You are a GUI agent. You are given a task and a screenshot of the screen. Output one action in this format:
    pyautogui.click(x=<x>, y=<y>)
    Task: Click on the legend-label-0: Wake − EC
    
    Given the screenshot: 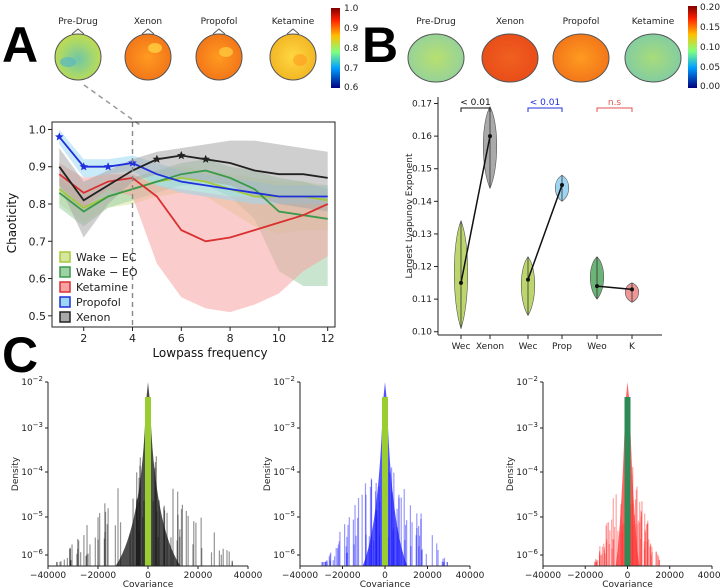 What is the action you would take?
    pyautogui.click(x=106, y=257)
    